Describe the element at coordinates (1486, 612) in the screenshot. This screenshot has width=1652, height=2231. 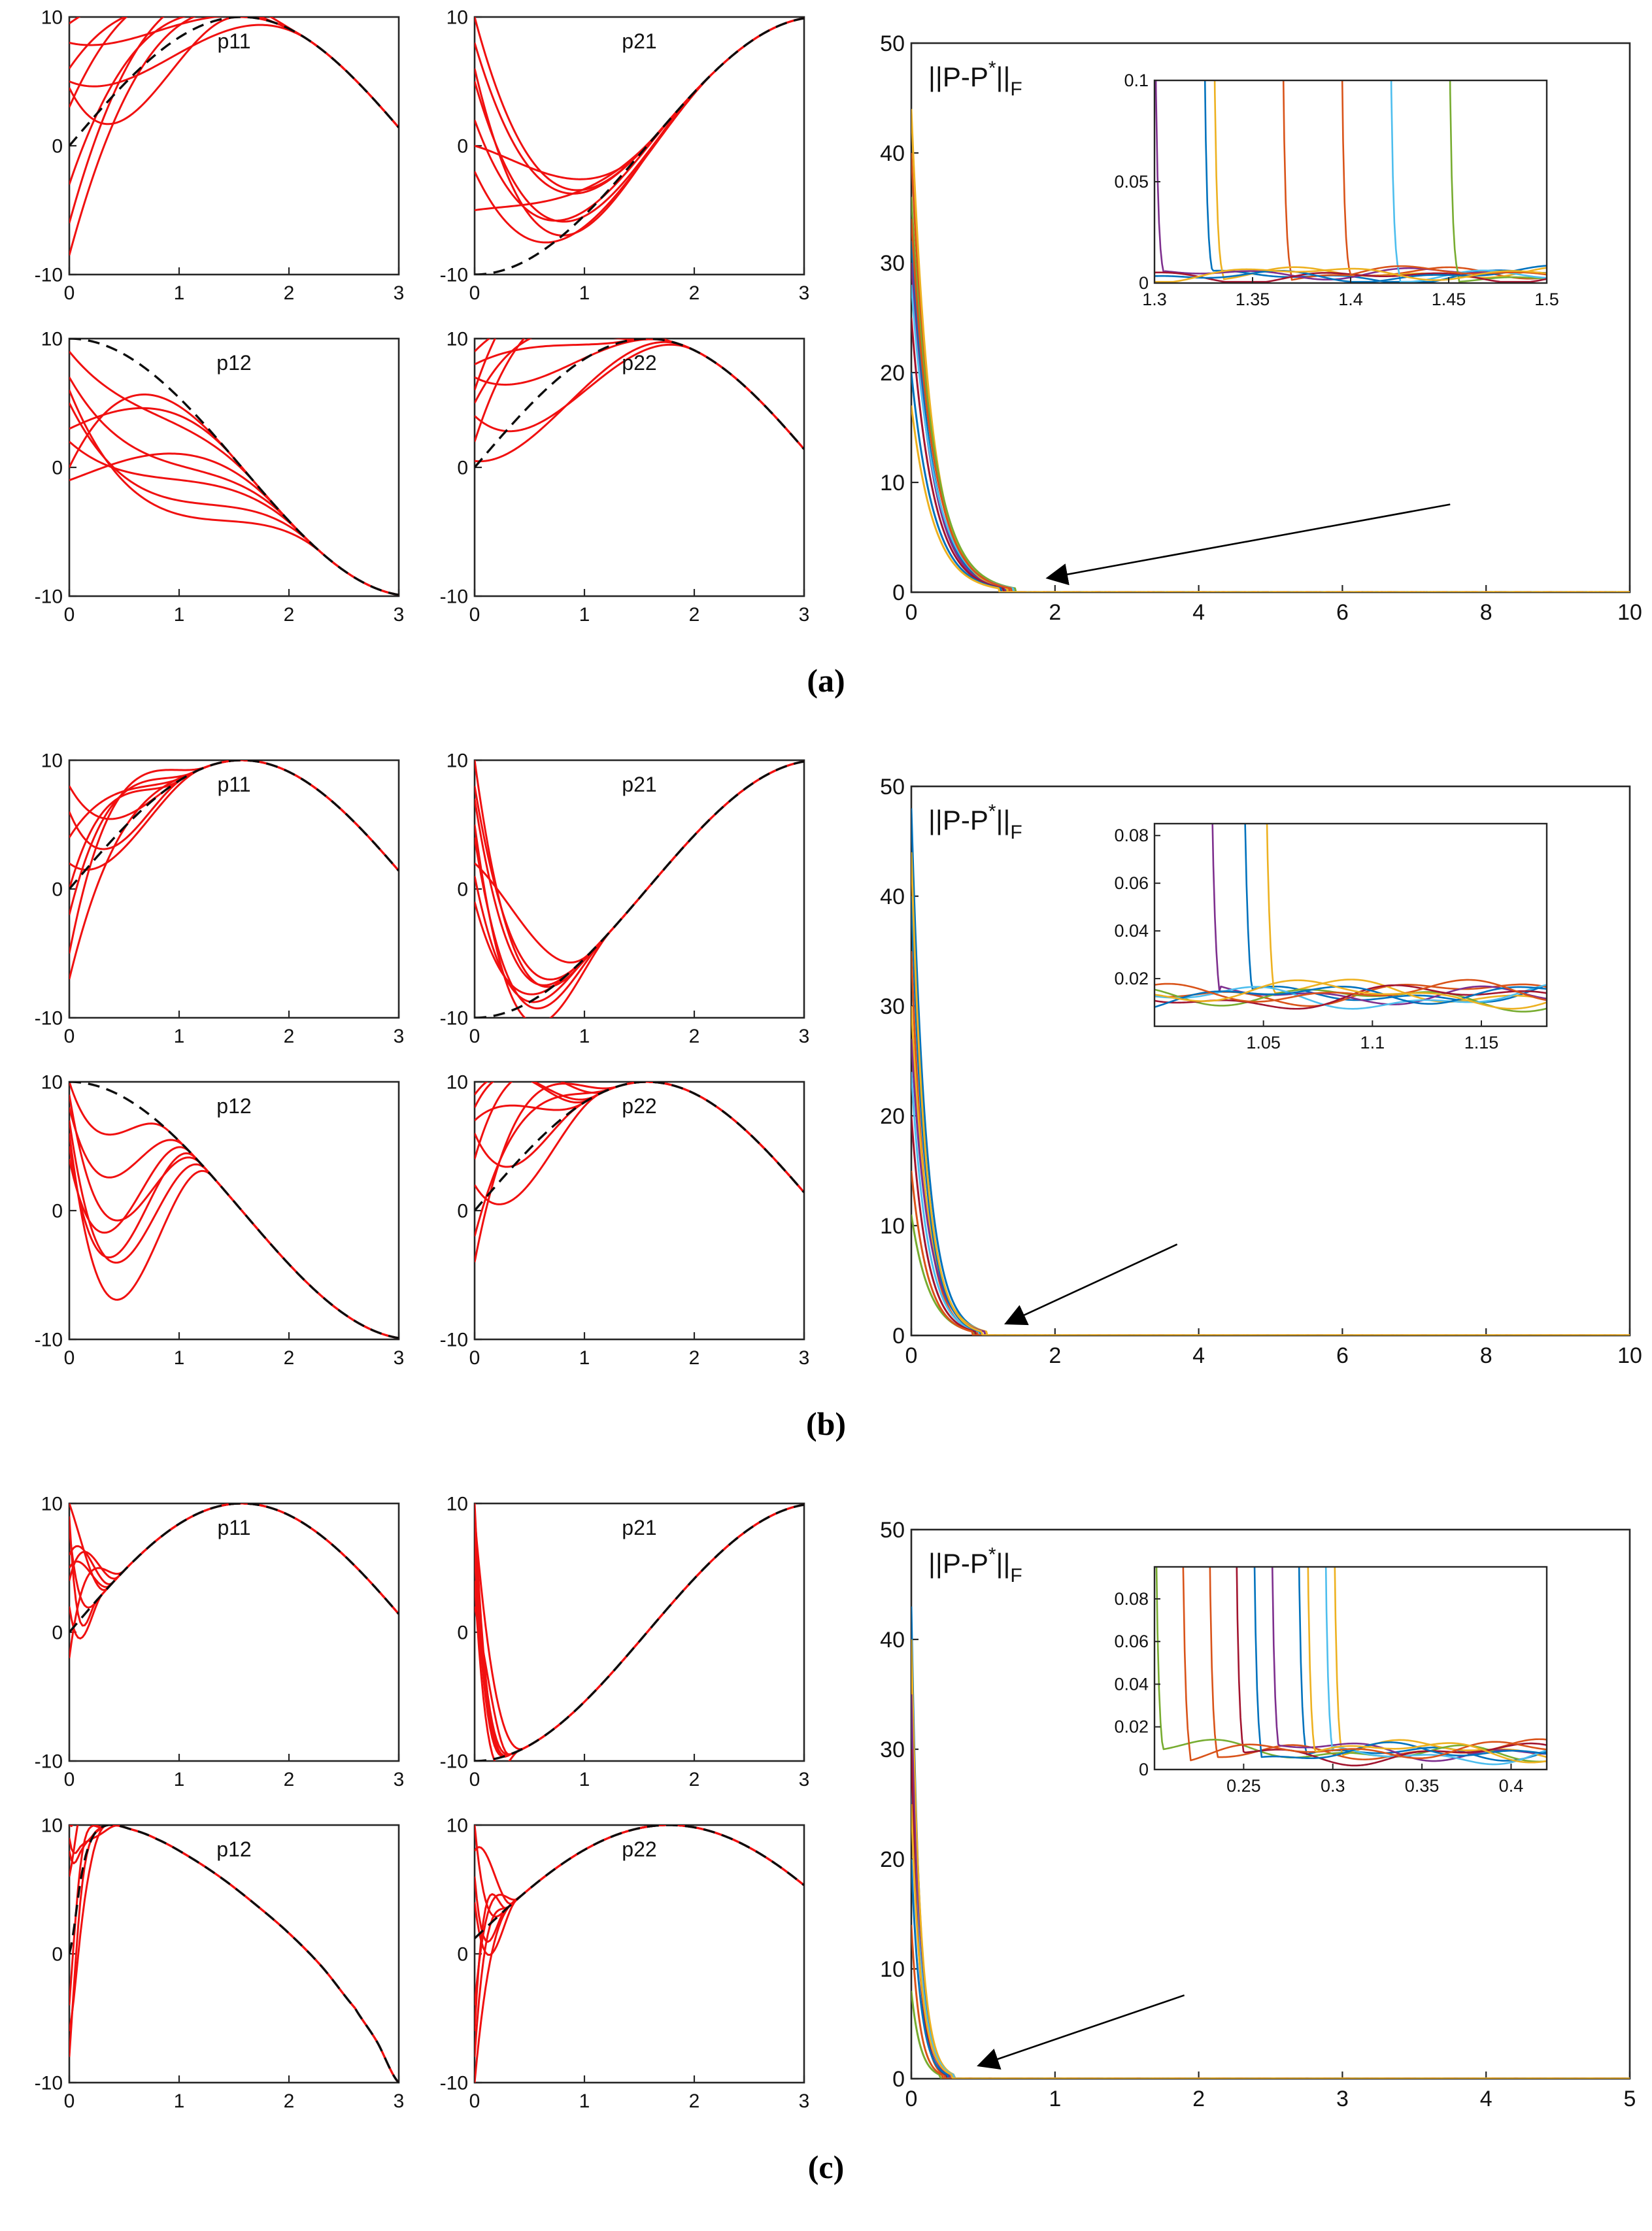
I see `x-tick-label: 8` at that location.